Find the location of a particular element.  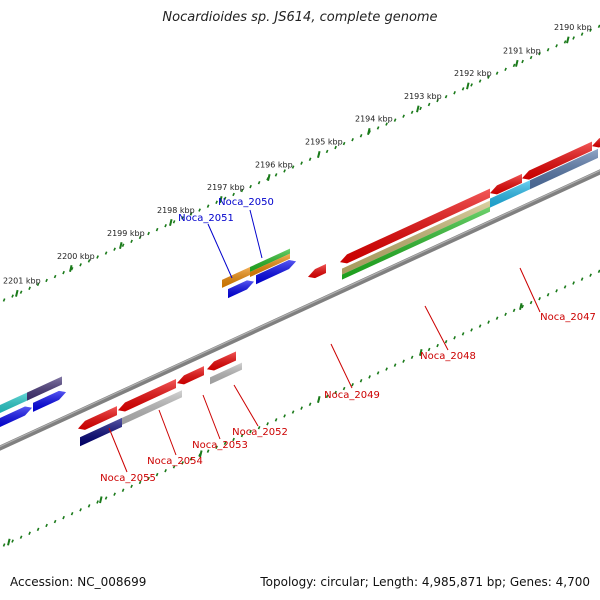

tick-label: 2198 kbp is located at coordinates (176, 210).